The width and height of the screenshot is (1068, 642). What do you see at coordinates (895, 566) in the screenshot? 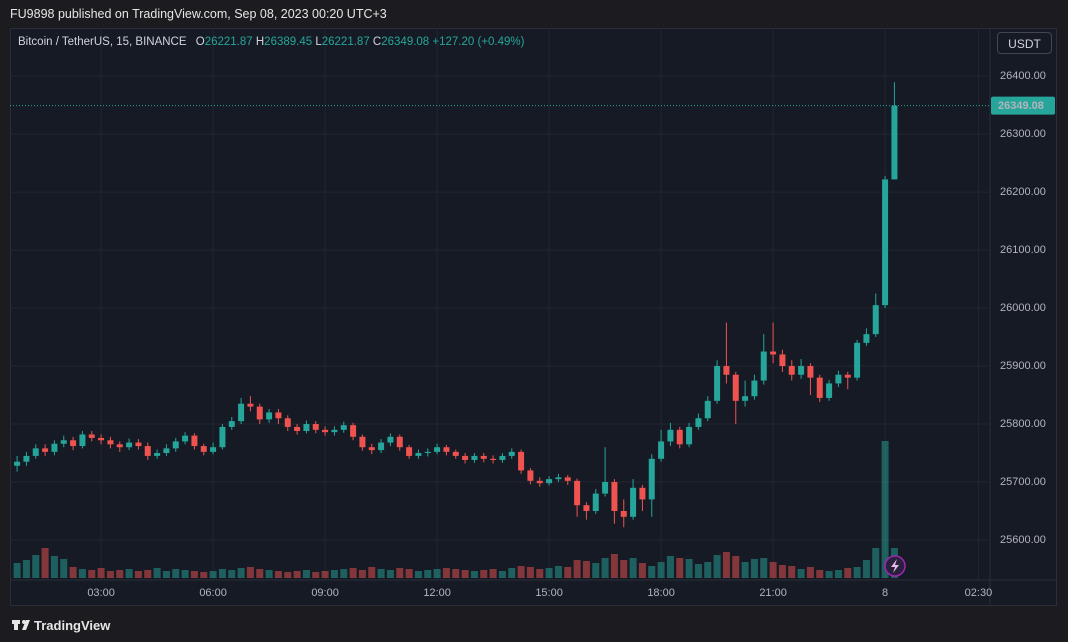
I see `event-icon` at bounding box center [895, 566].